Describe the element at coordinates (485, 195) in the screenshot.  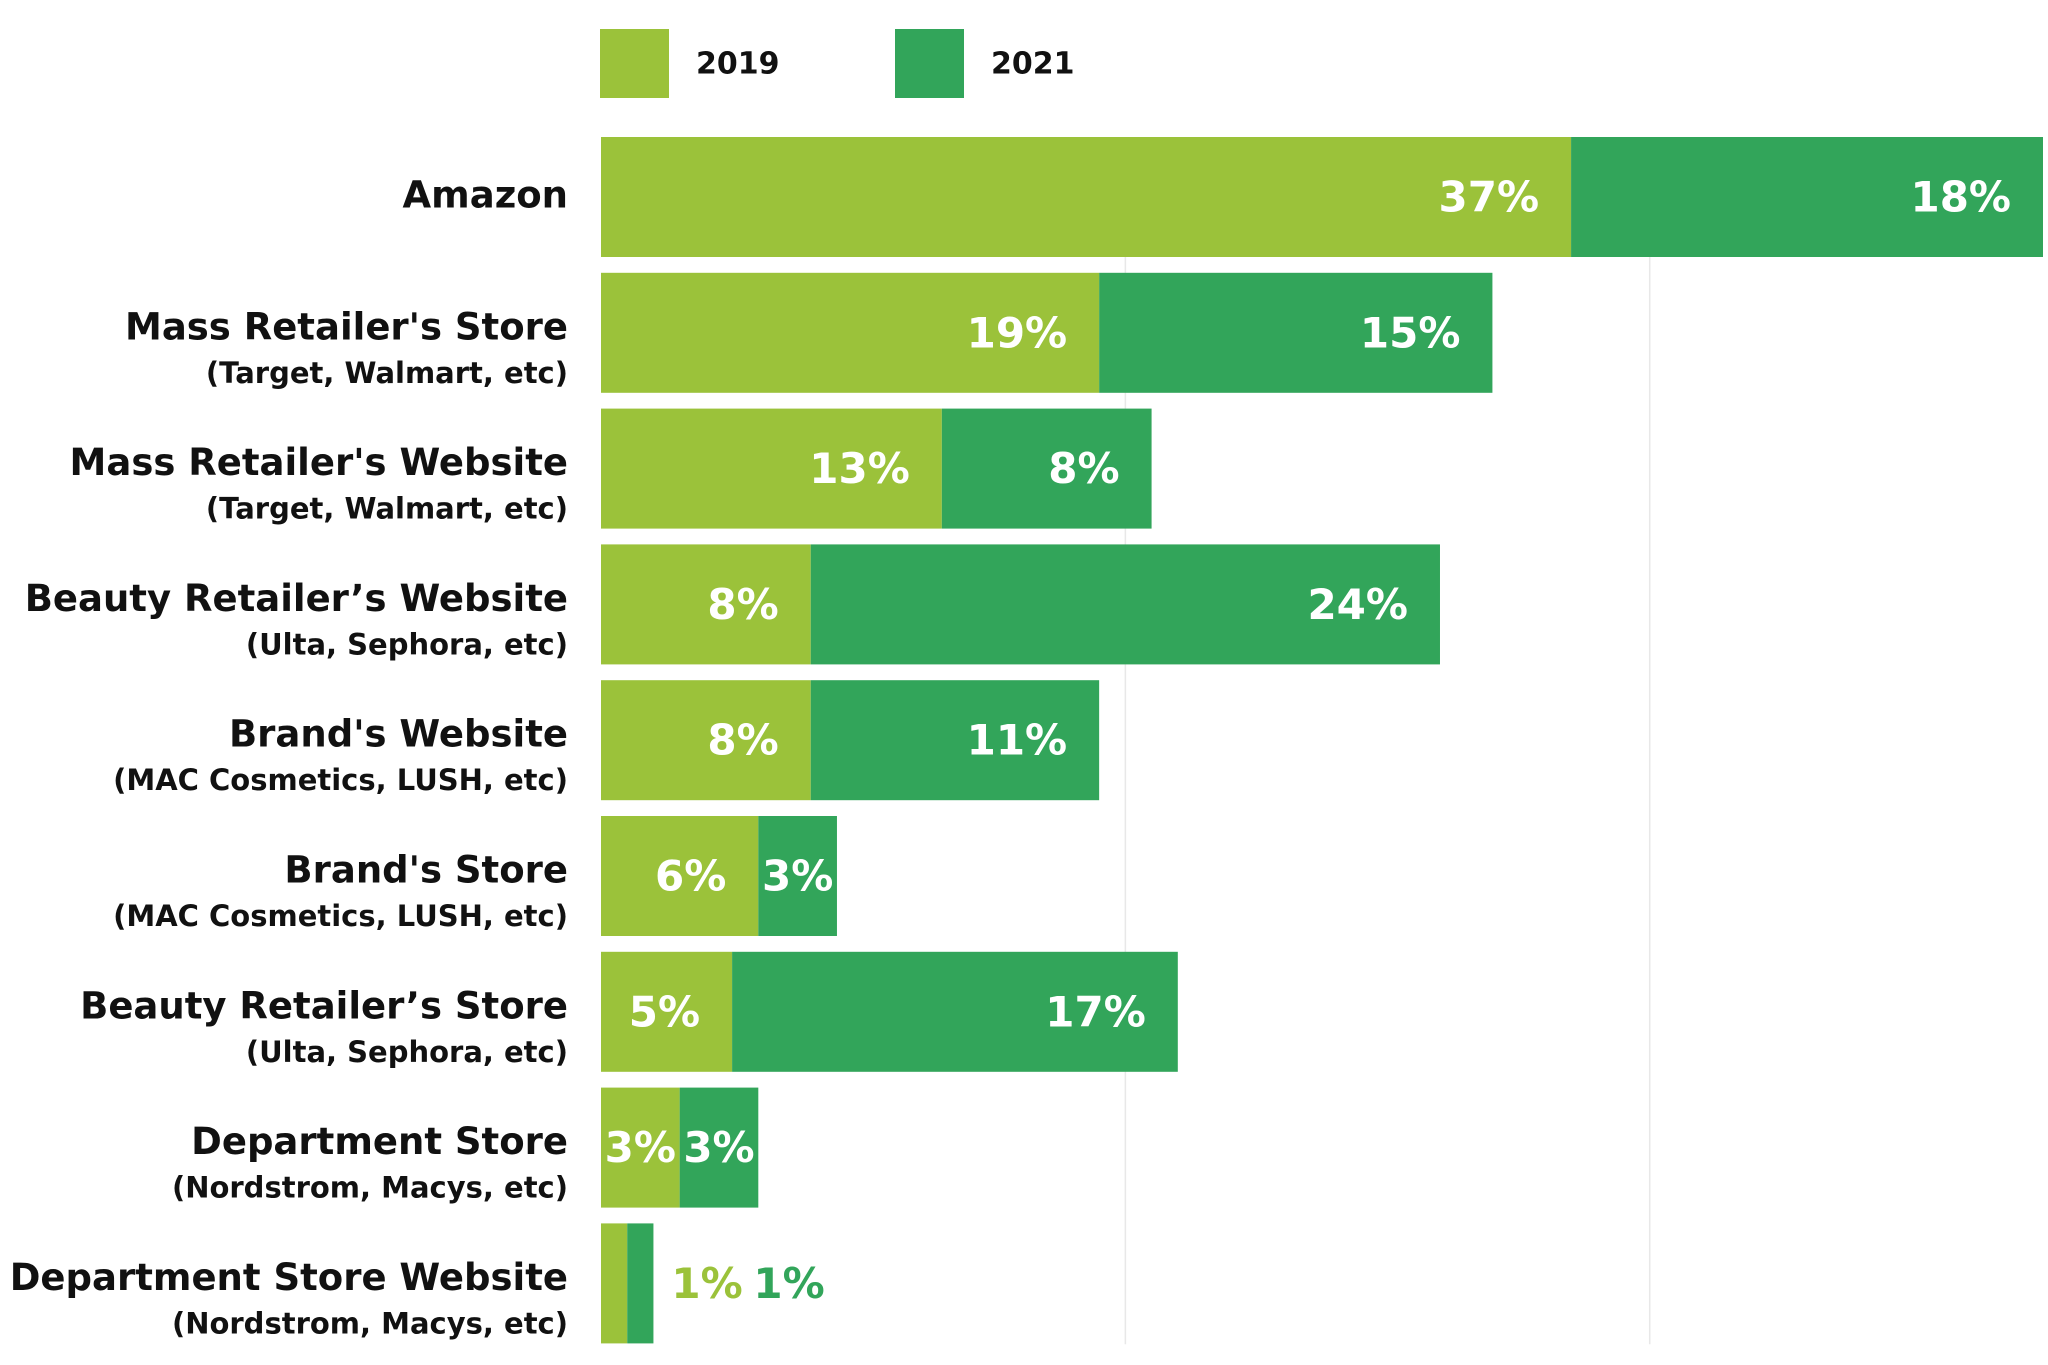
I see `category-label: Amazon` at that location.